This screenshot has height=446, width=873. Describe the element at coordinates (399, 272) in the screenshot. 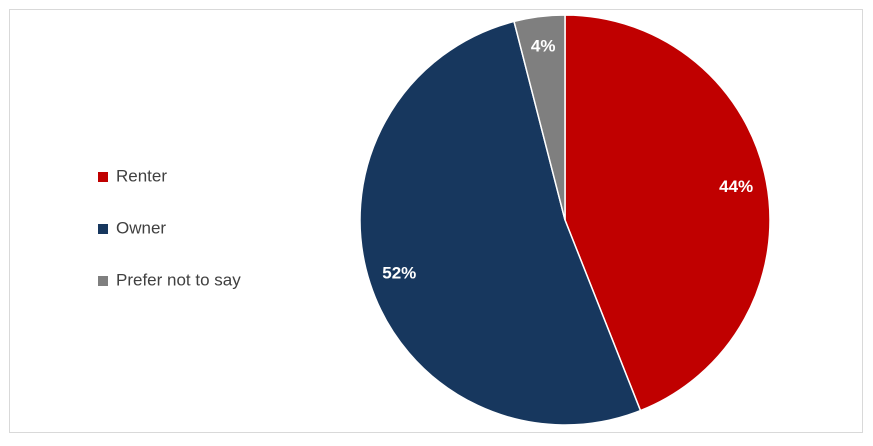

I see `data-label: 52%` at that location.